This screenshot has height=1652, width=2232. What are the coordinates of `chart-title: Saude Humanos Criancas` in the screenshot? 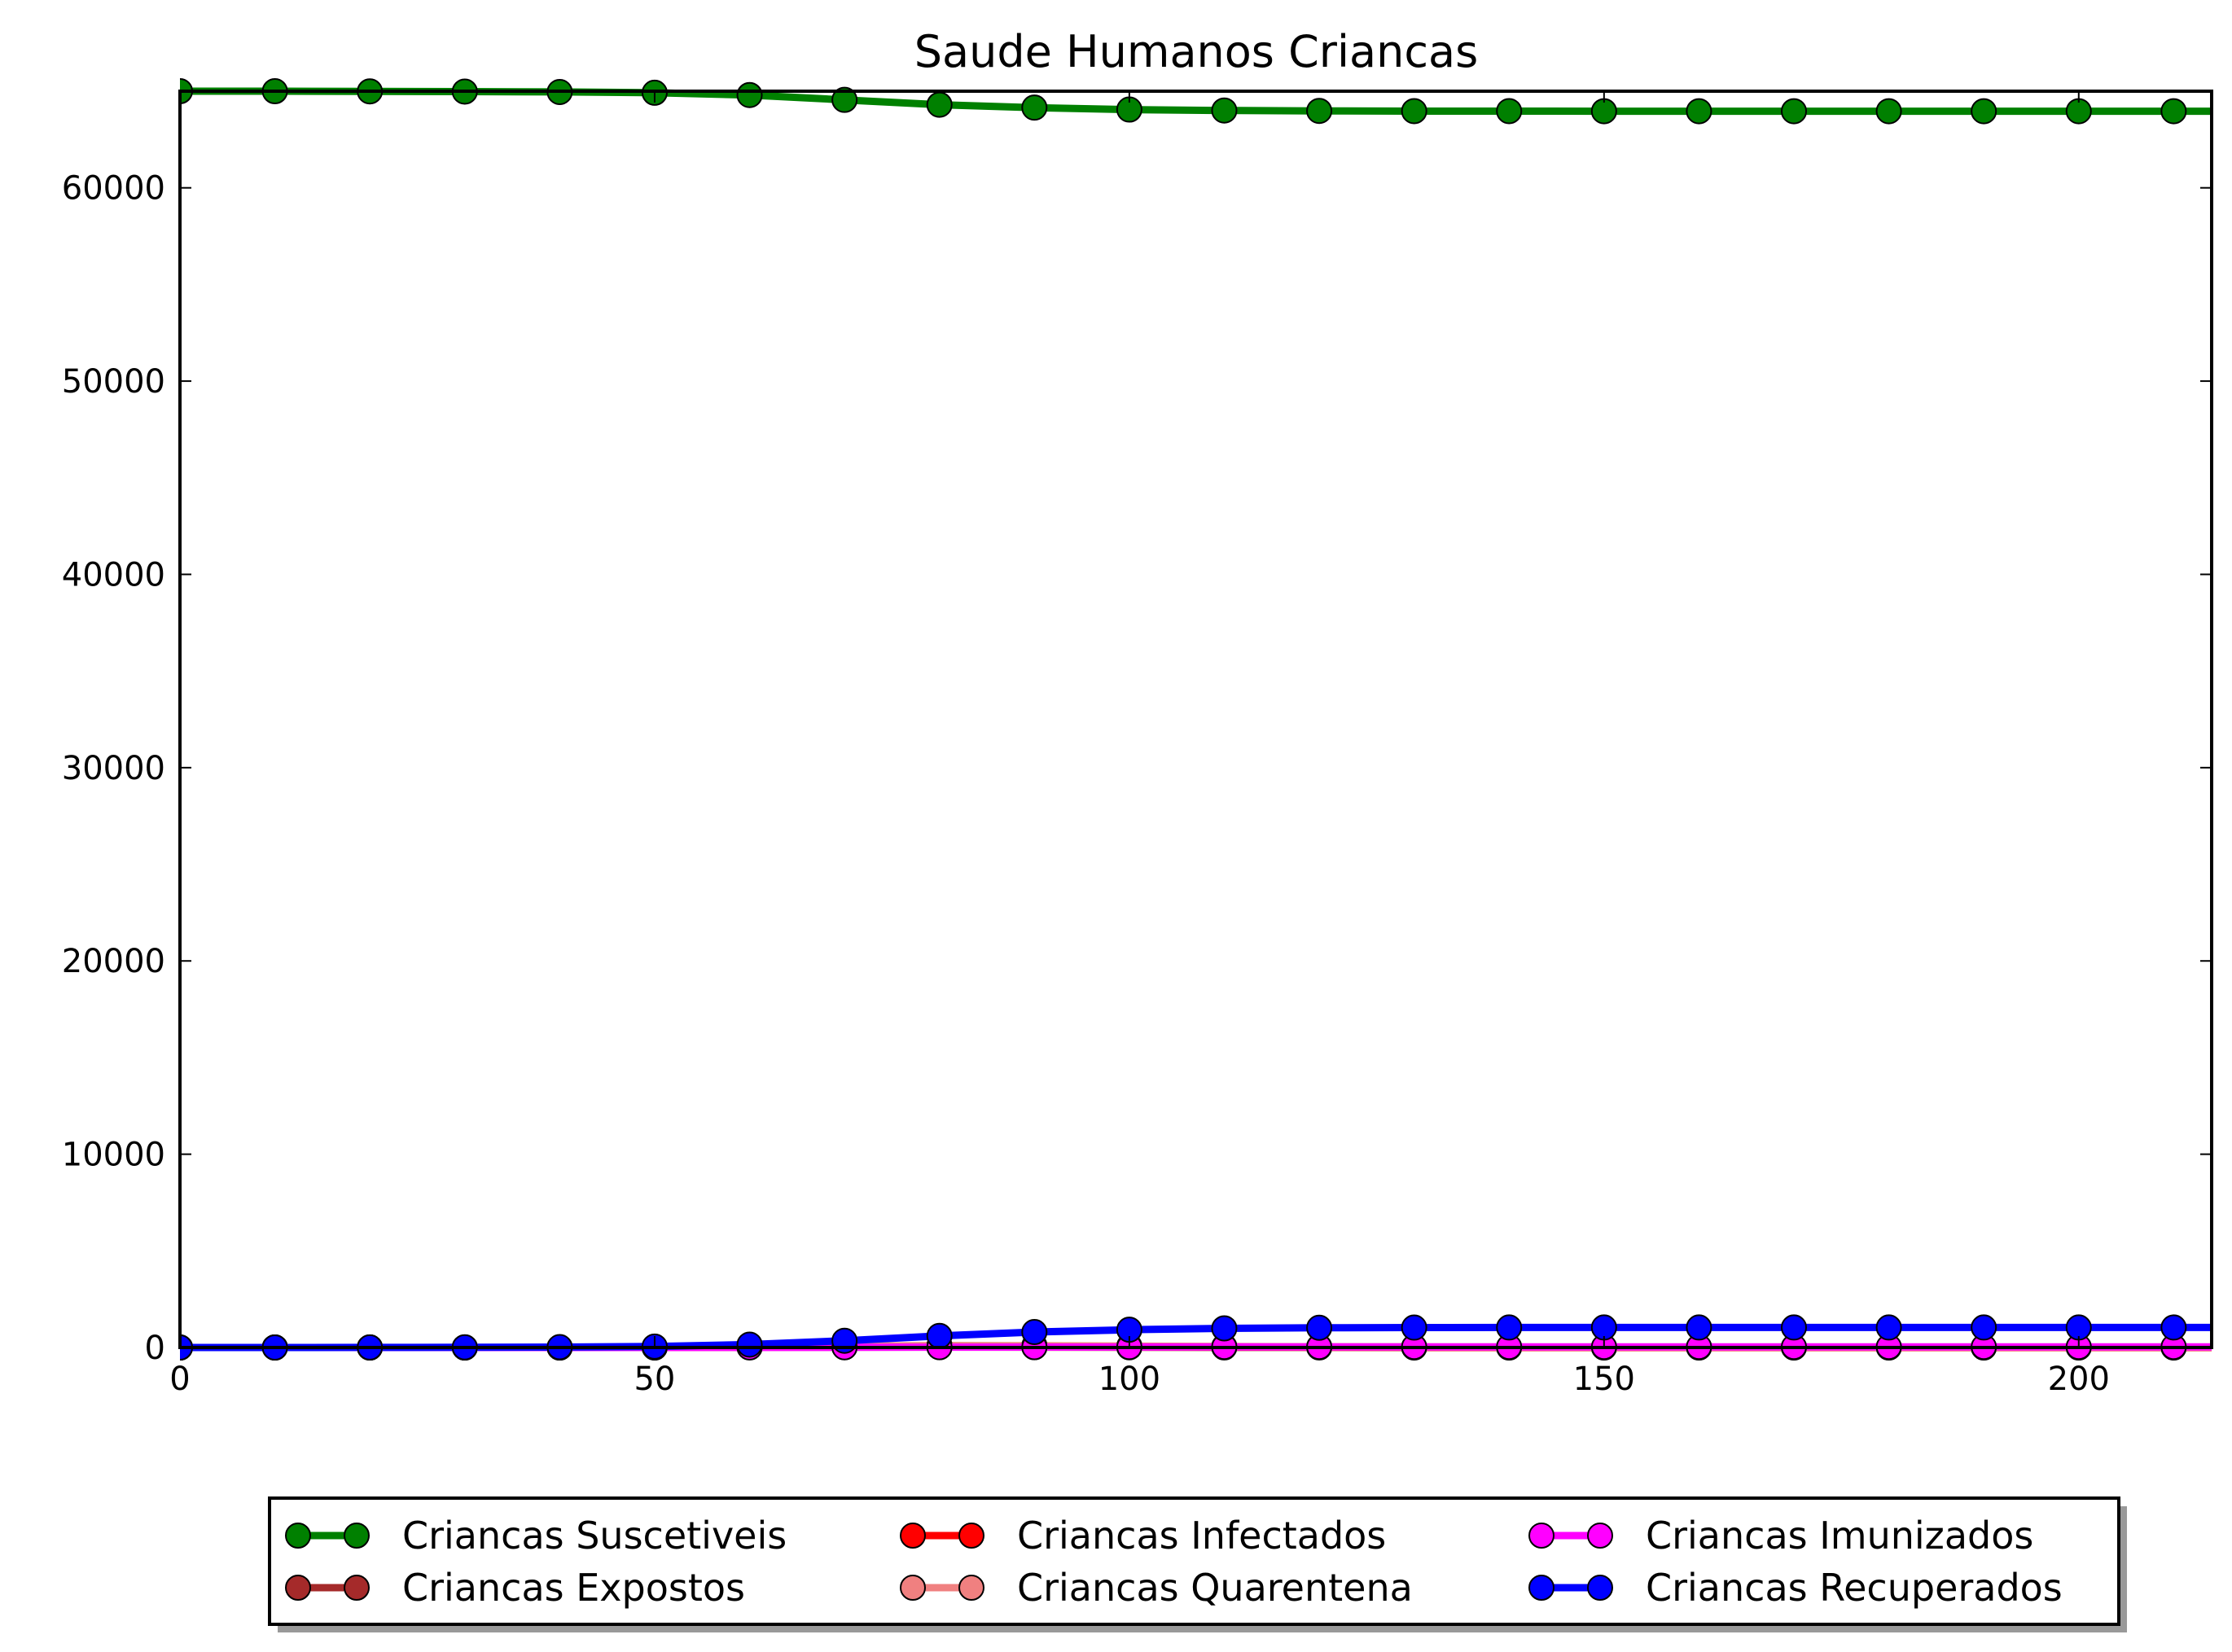 It's located at (1196, 51).